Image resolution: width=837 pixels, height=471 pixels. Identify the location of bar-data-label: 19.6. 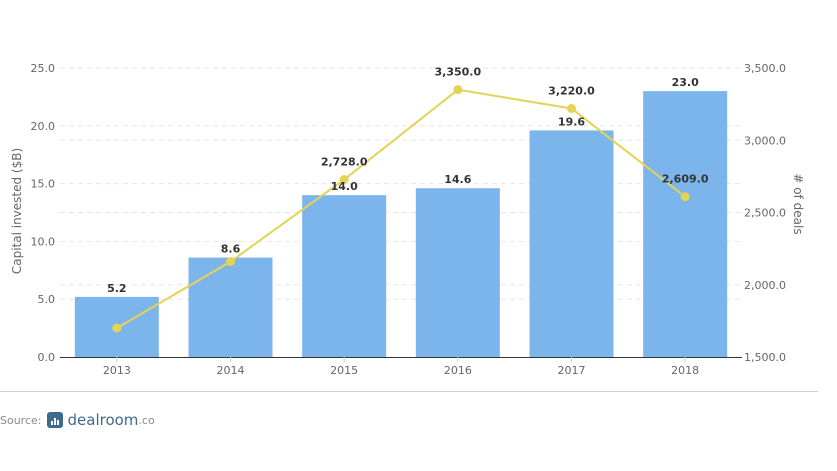
(571, 121).